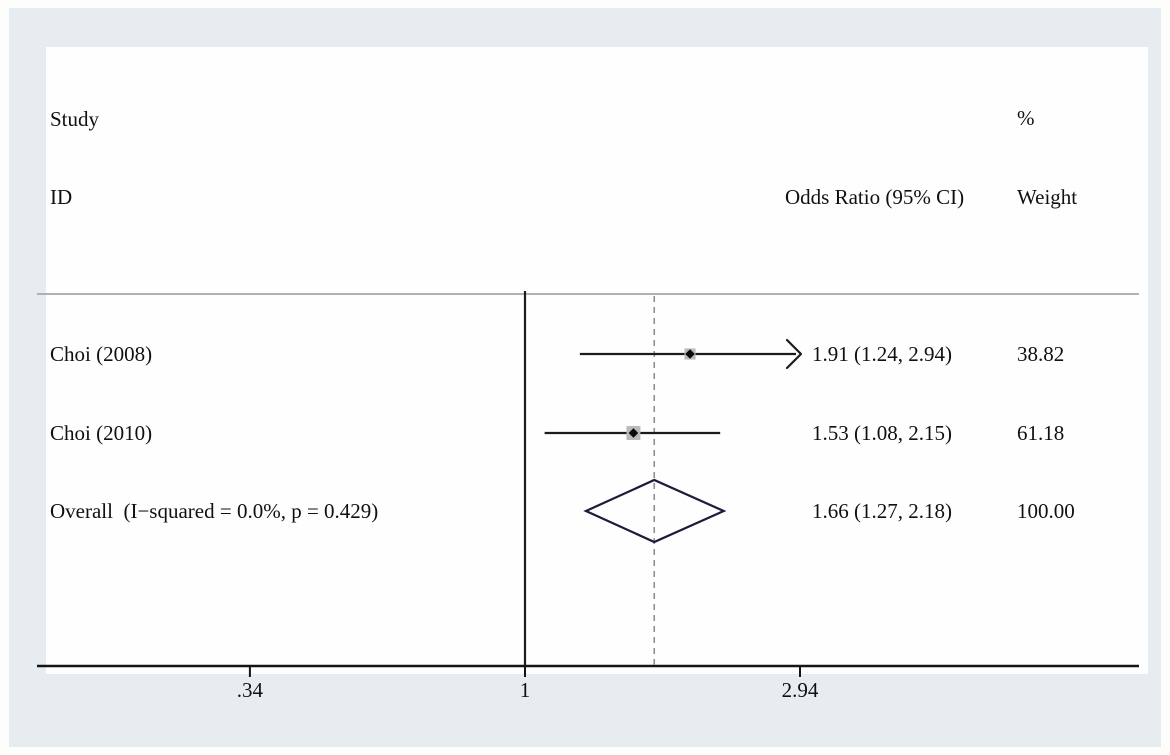 The width and height of the screenshot is (1170, 755). Describe the element at coordinates (525, 690) in the screenshot. I see `x-axis-tick-label: 1` at that location.